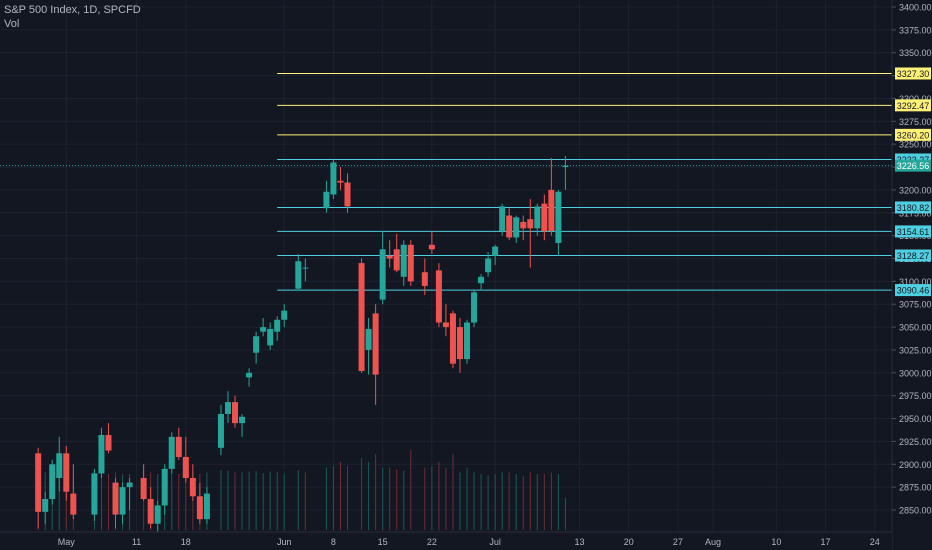 The width and height of the screenshot is (932, 550). I want to click on level-price-label: 3154.61, so click(913, 231).